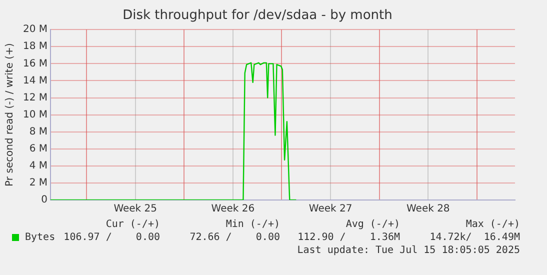 Image resolution: width=547 pixels, height=275 pixels. Describe the element at coordinates (111, 237) in the screenshot. I see `text: 106.97 / 0.00` at that location.